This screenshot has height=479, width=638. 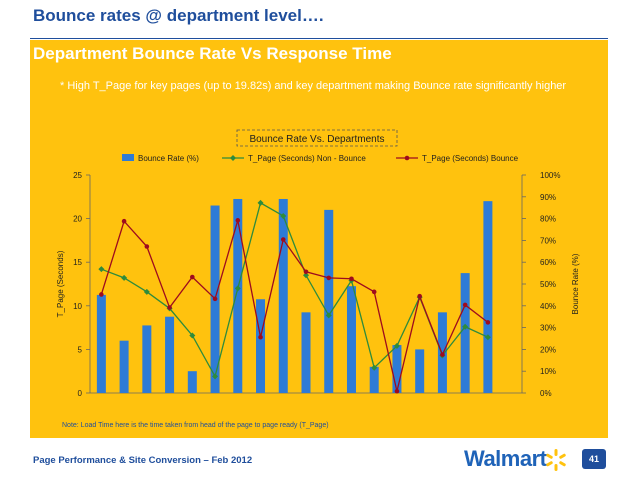 What do you see at coordinates (548, 284) in the screenshot?
I see `y2-tick-label: 50%` at bounding box center [548, 284].